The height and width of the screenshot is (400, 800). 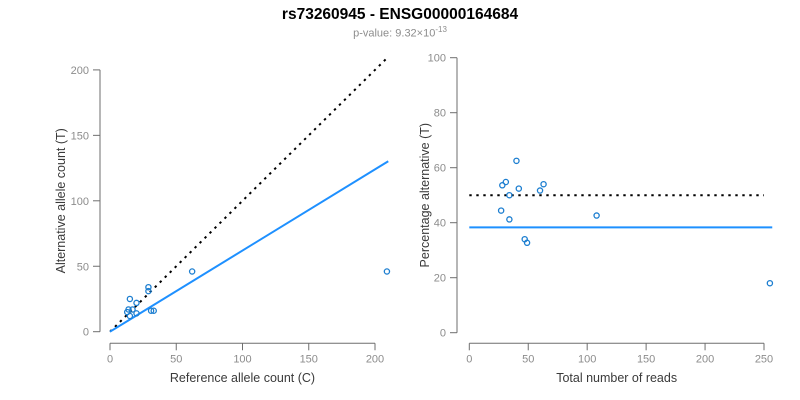 I want to click on pvalue-text: p-value: 9.32×10, so click(x=394, y=33).